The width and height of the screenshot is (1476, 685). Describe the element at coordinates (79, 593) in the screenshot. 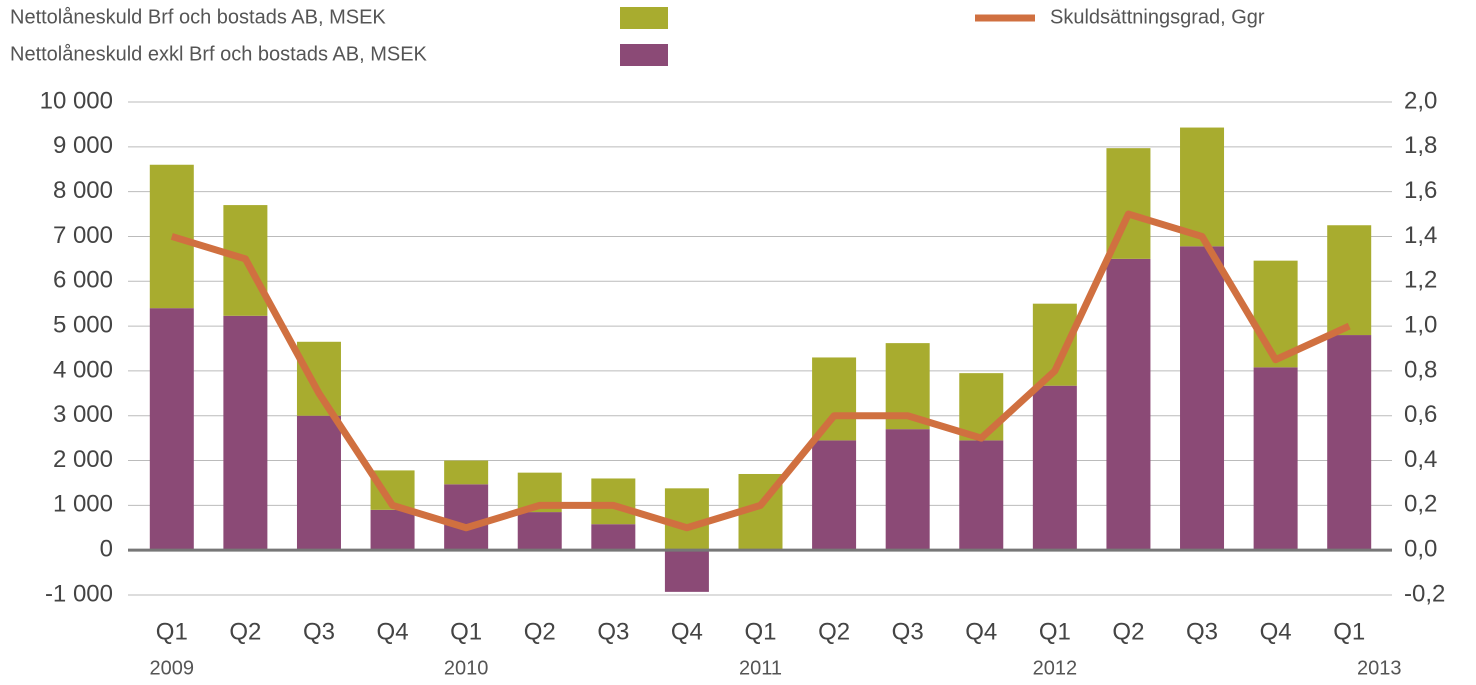

I see `y-tick-label: -1 000` at that location.